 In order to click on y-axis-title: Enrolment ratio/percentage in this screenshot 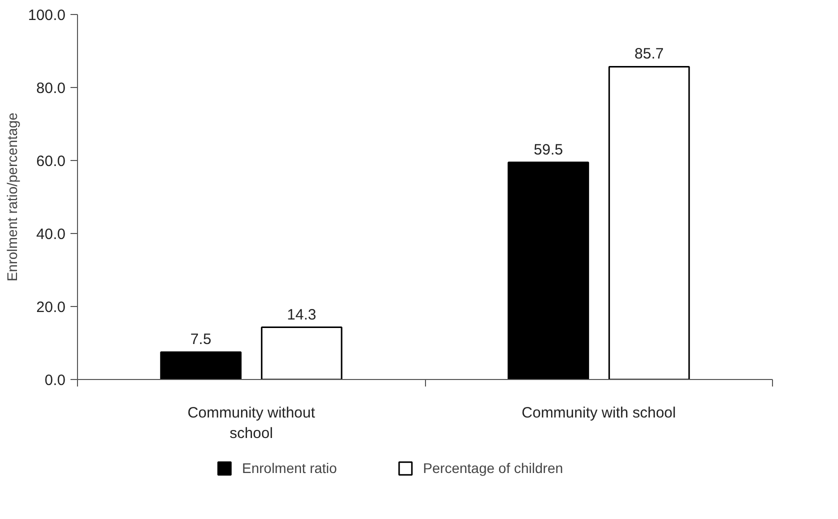, I will do `click(12, 197)`.